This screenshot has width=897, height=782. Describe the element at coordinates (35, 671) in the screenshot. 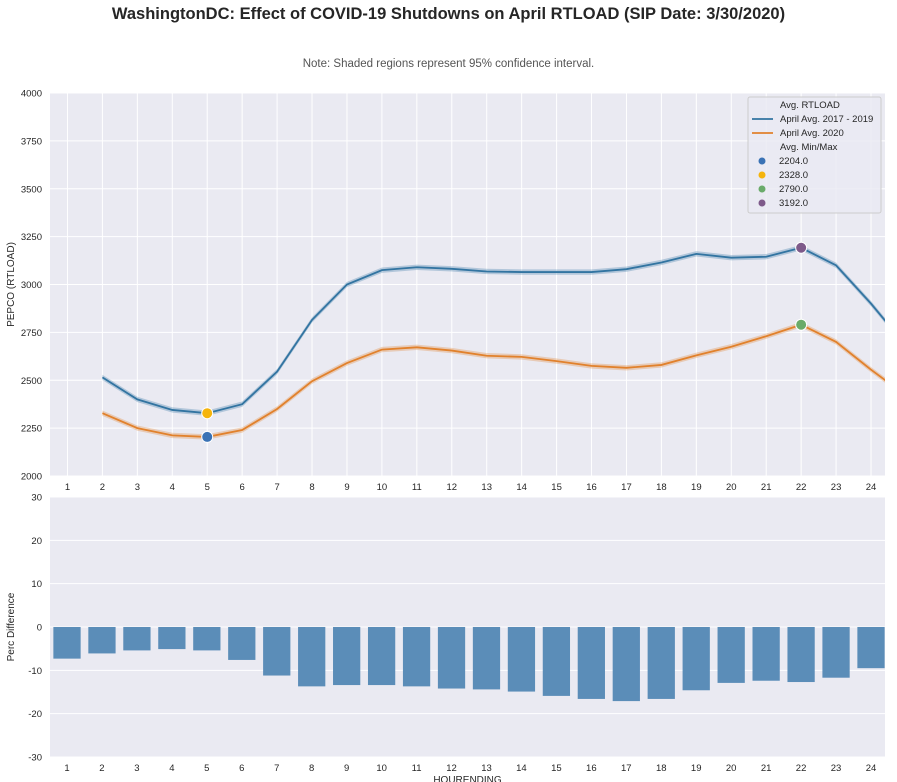

I see `y-tick-label: -10` at that location.